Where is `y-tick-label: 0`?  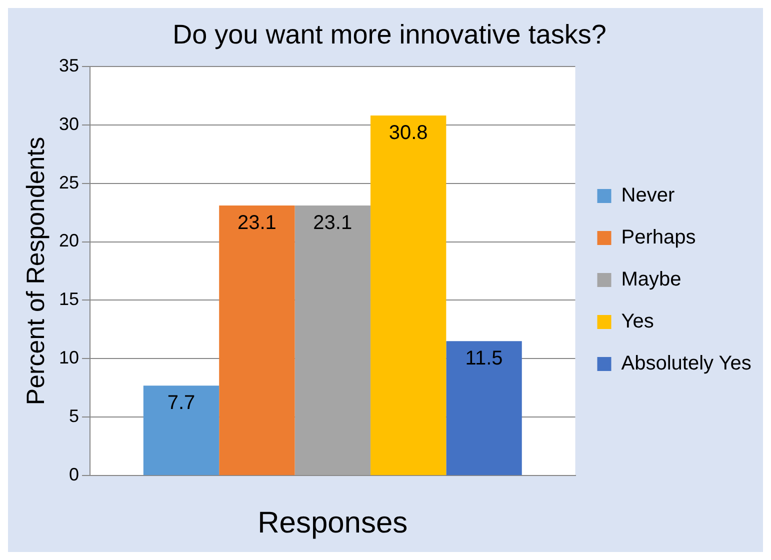
y-tick-label: 0 is located at coordinates (74, 474).